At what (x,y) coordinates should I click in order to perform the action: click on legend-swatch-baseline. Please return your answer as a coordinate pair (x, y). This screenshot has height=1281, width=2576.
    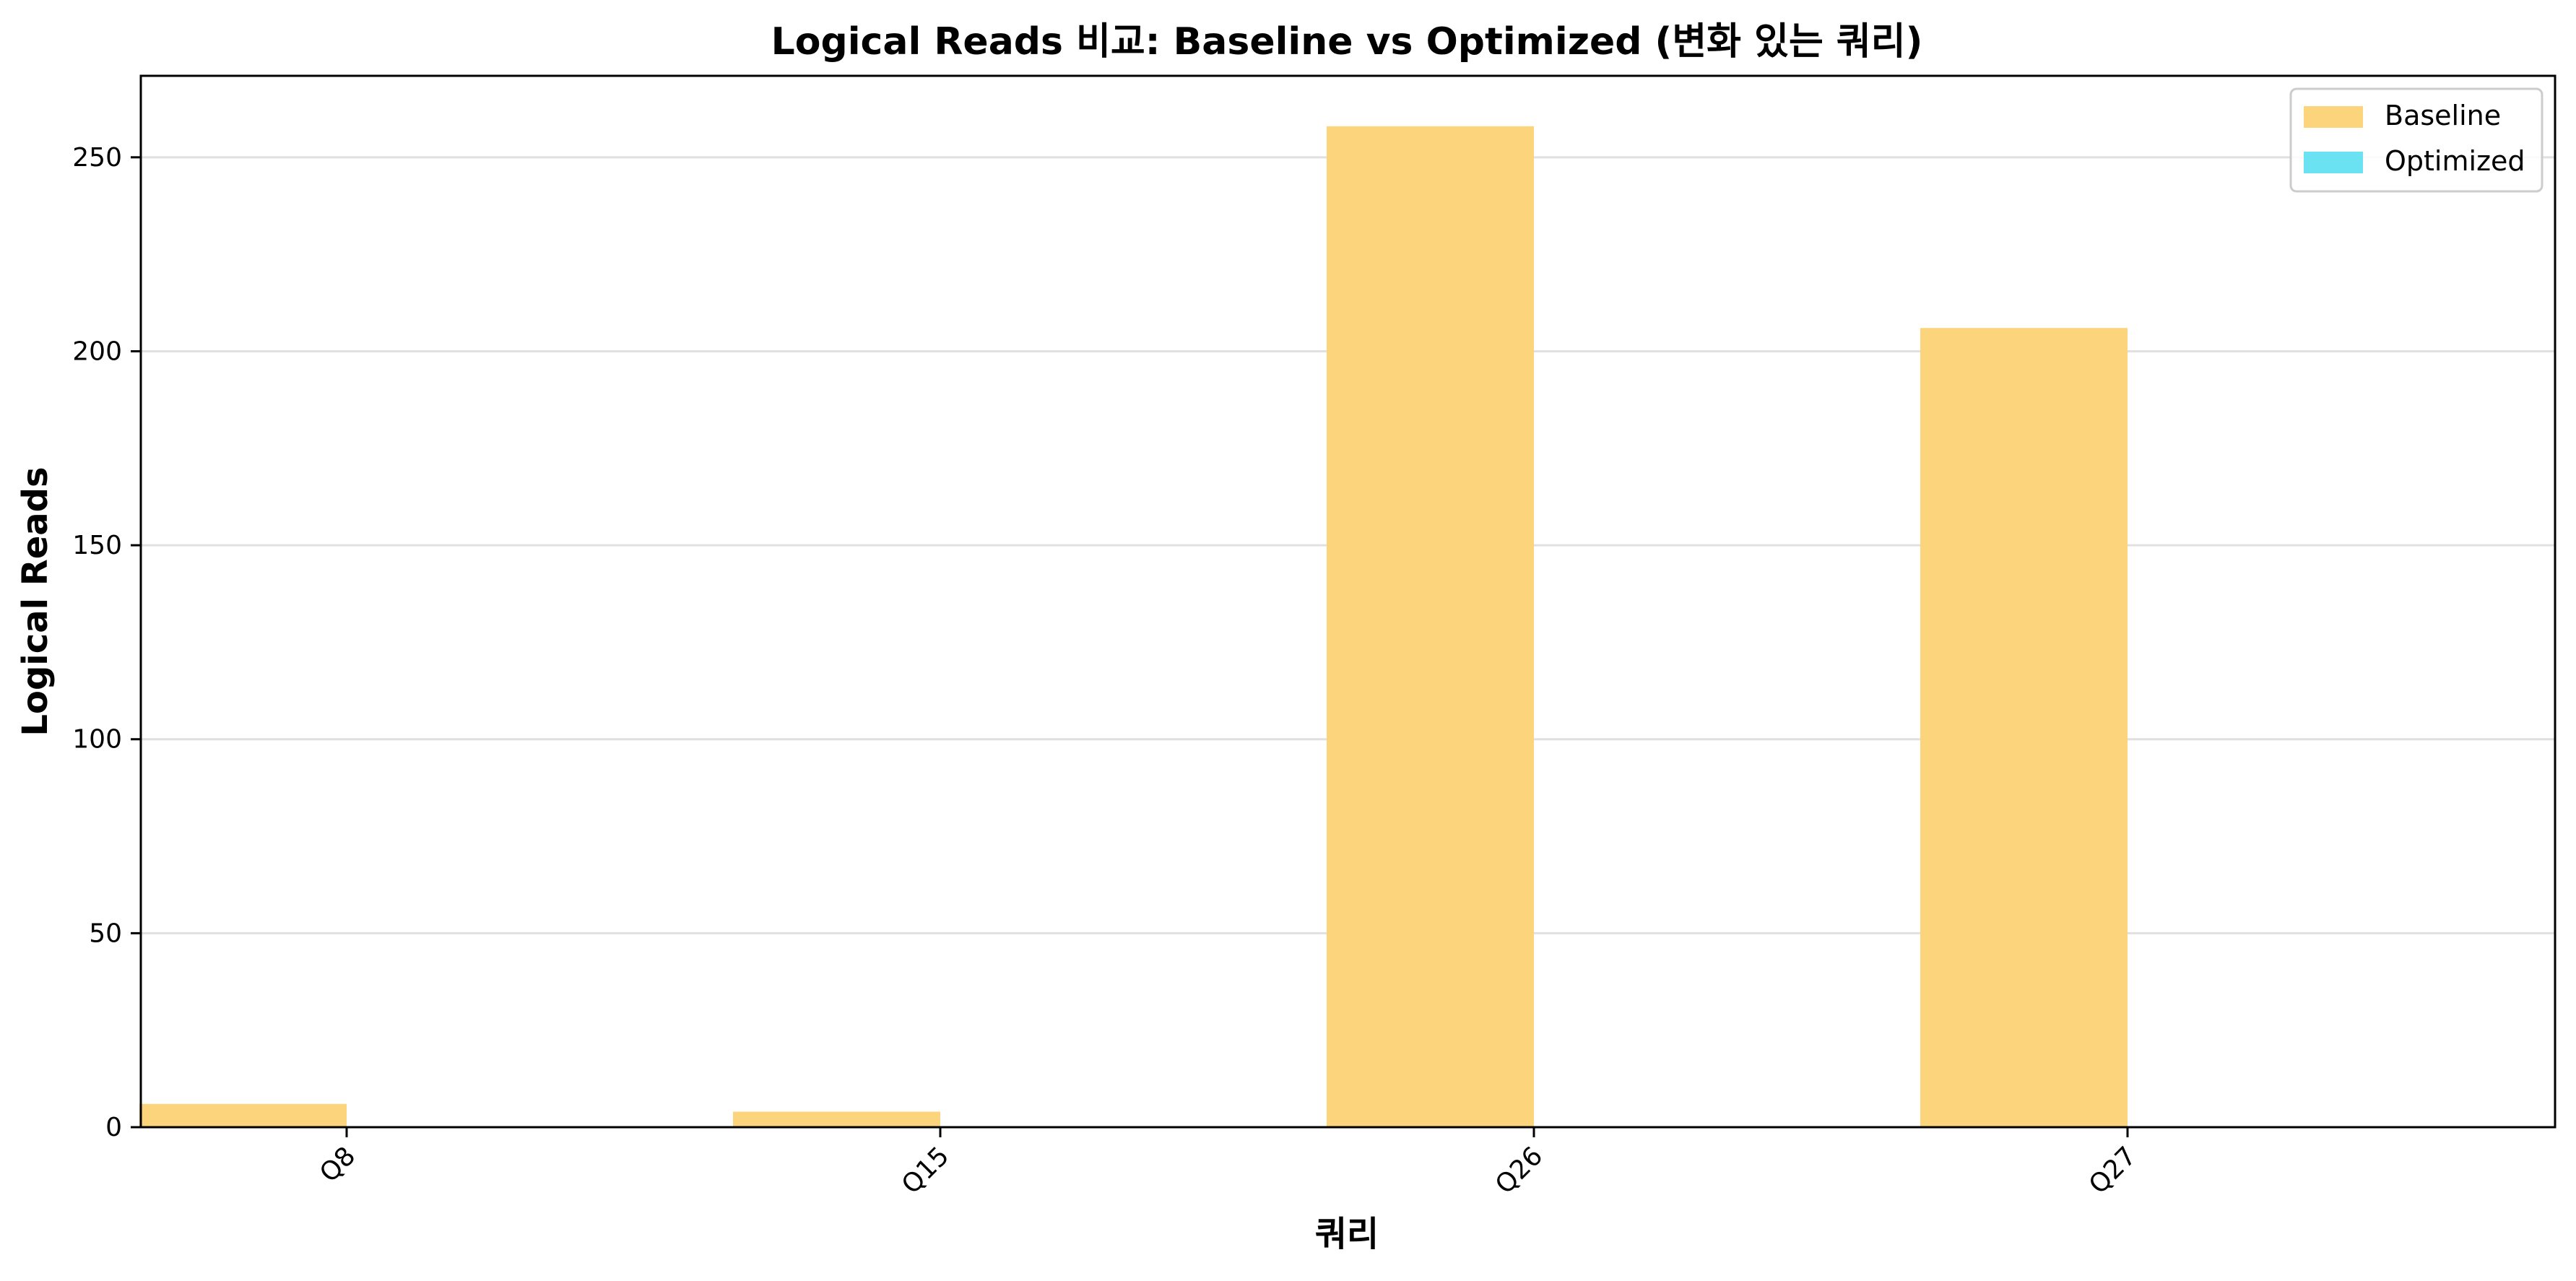
    Looking at the image, I should click on (2333, 117).